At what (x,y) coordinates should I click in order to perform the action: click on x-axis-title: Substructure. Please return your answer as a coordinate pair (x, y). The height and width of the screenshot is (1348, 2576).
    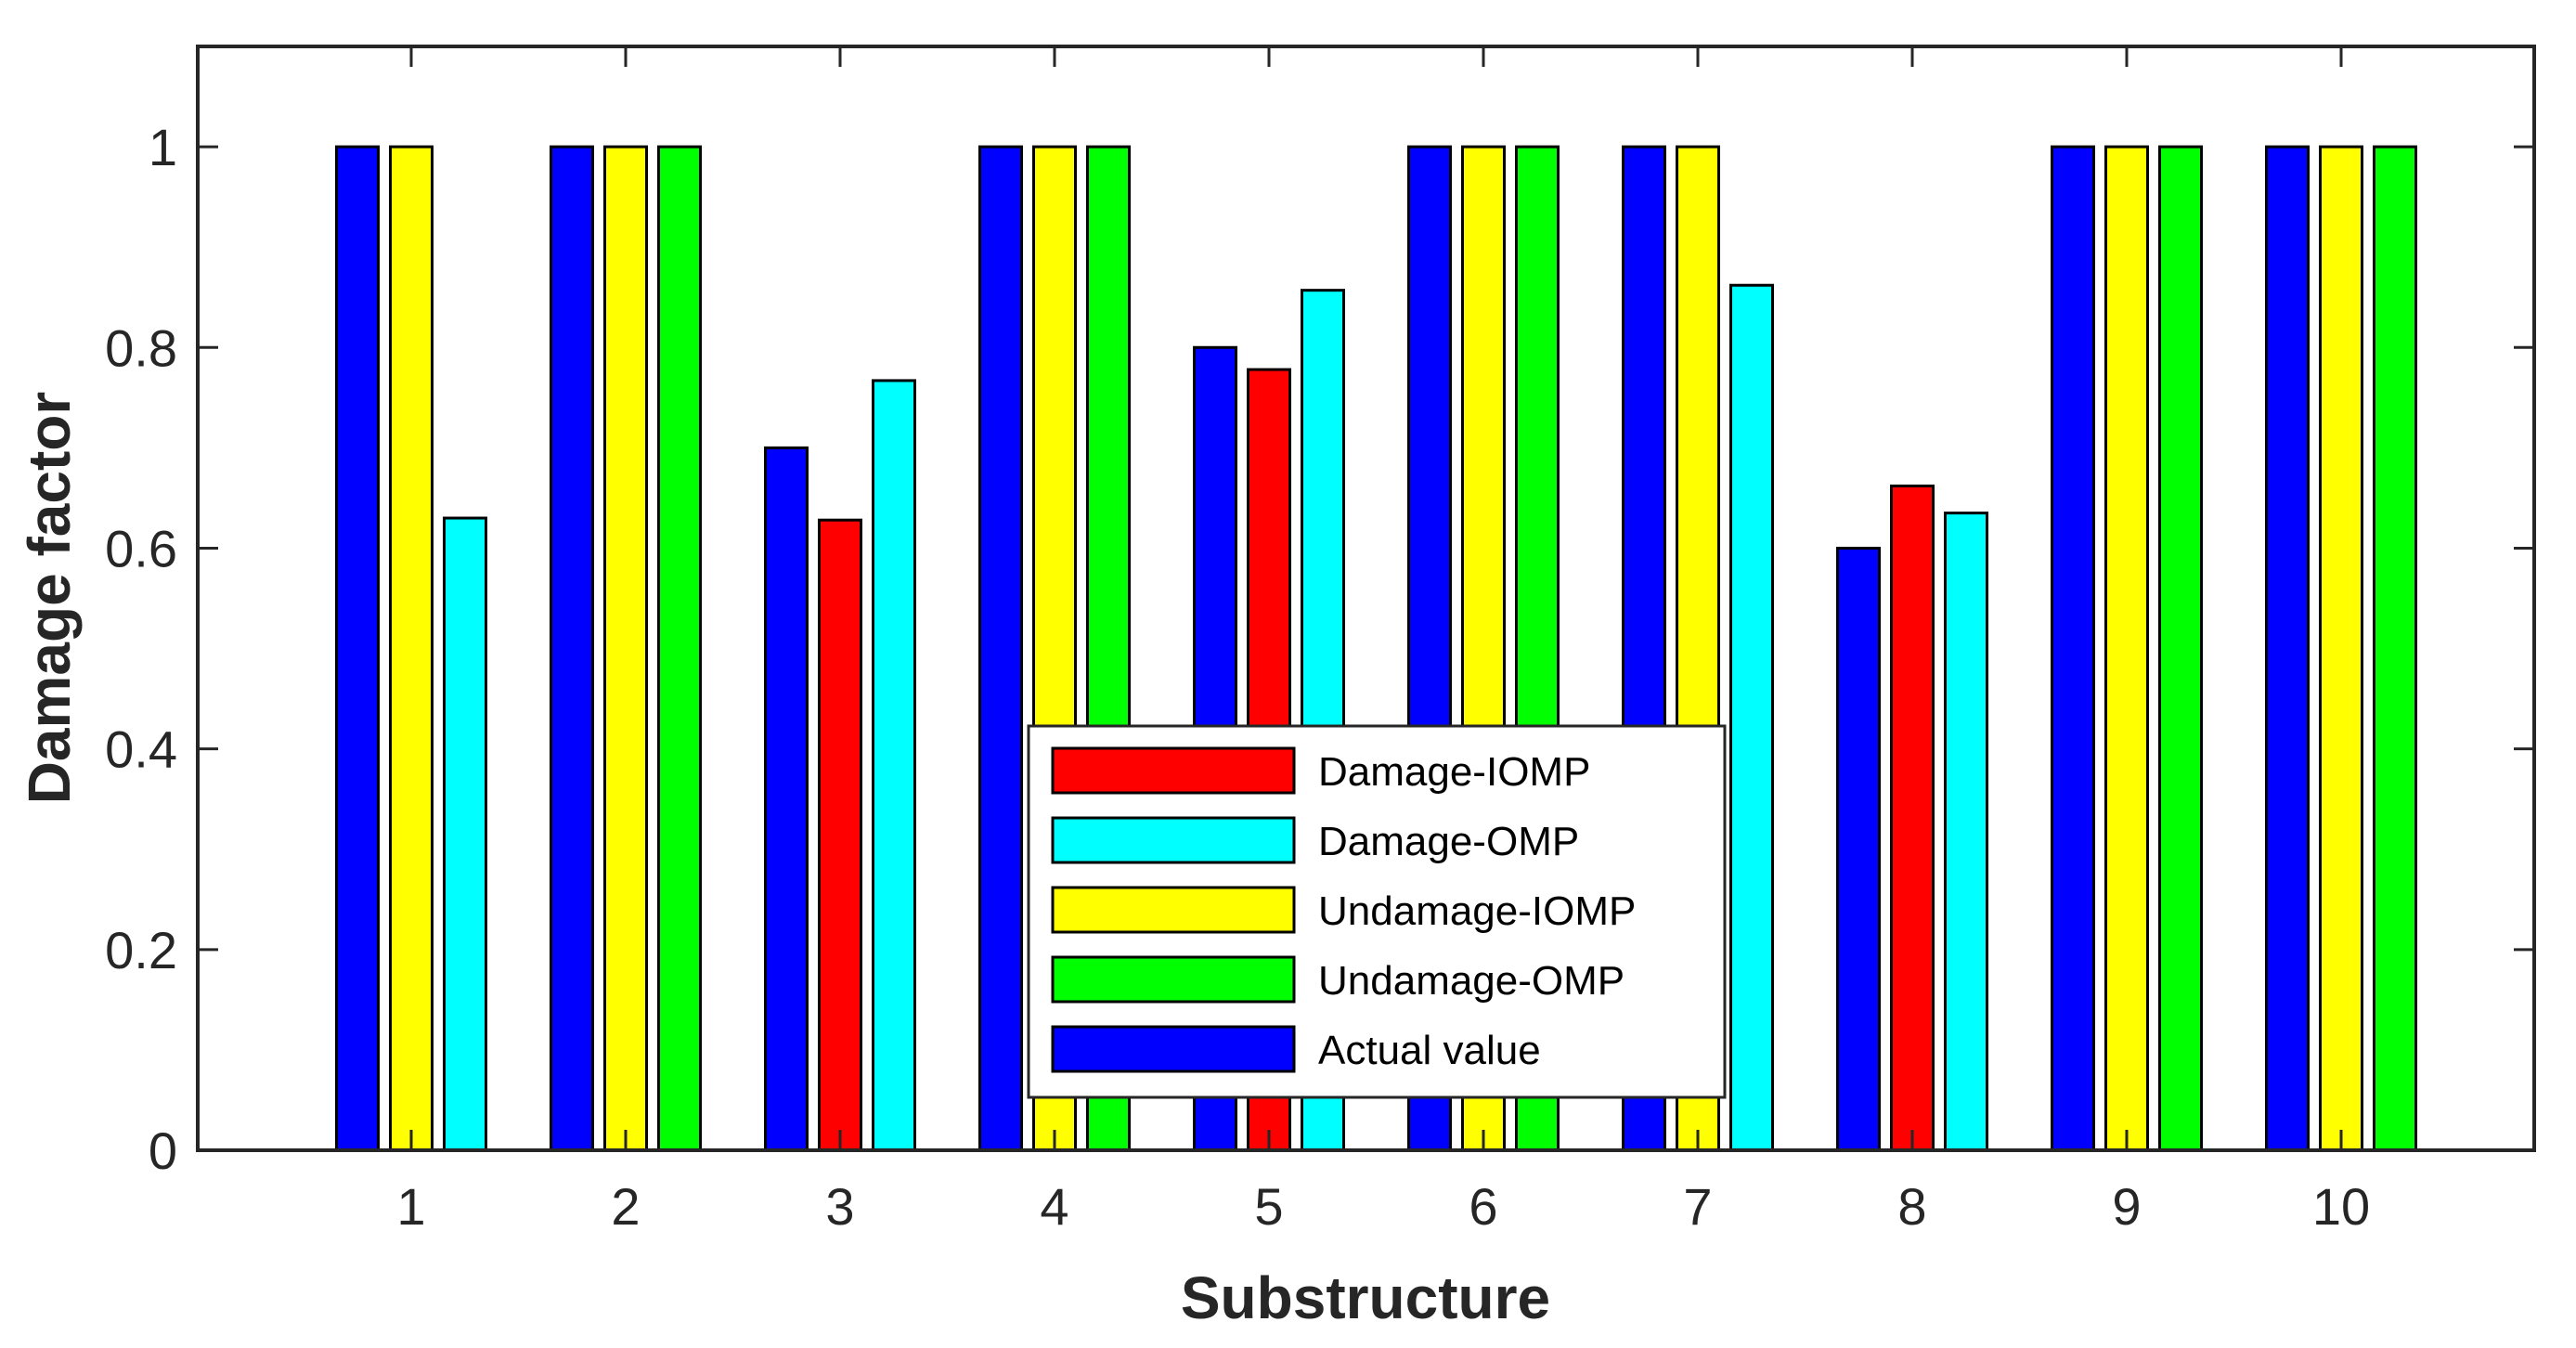
    Looking at the image, I should click on (1365, 1297).